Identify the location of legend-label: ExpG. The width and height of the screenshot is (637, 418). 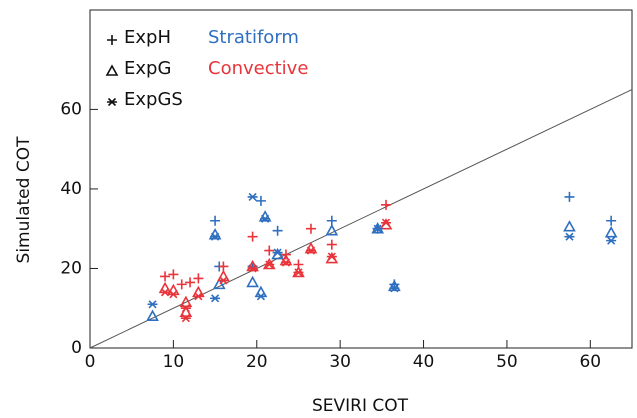
(147, 68).